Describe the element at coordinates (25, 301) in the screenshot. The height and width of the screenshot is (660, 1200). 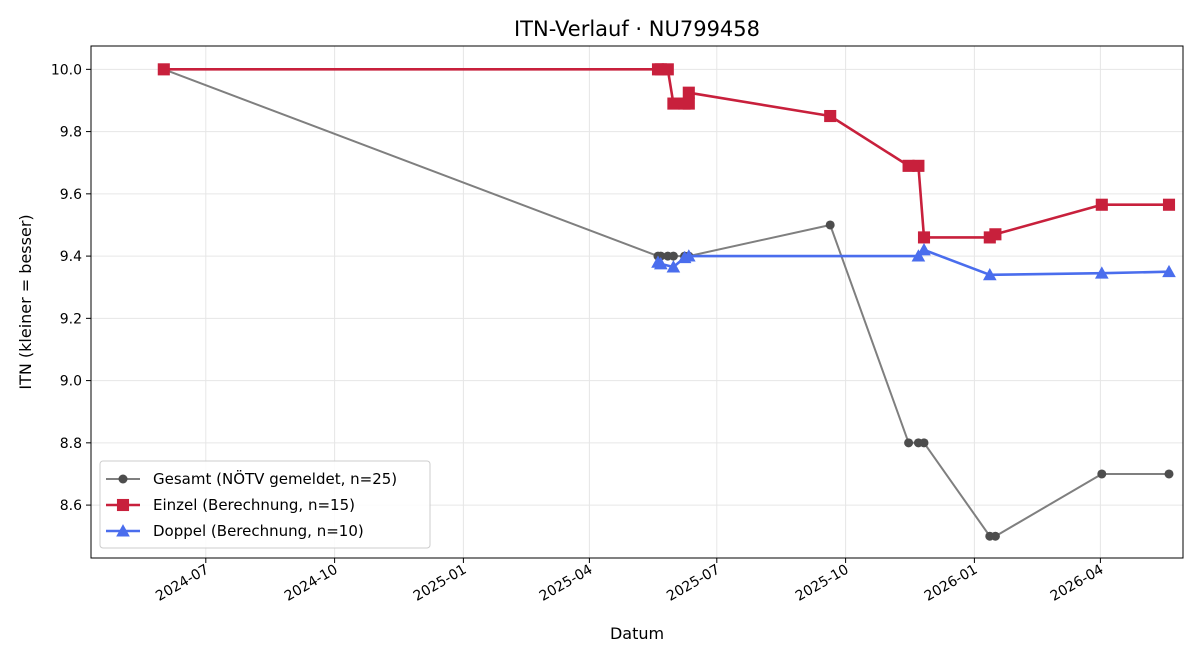
I see `y-axis-label: ITN (kleiner = besser)` at that location.